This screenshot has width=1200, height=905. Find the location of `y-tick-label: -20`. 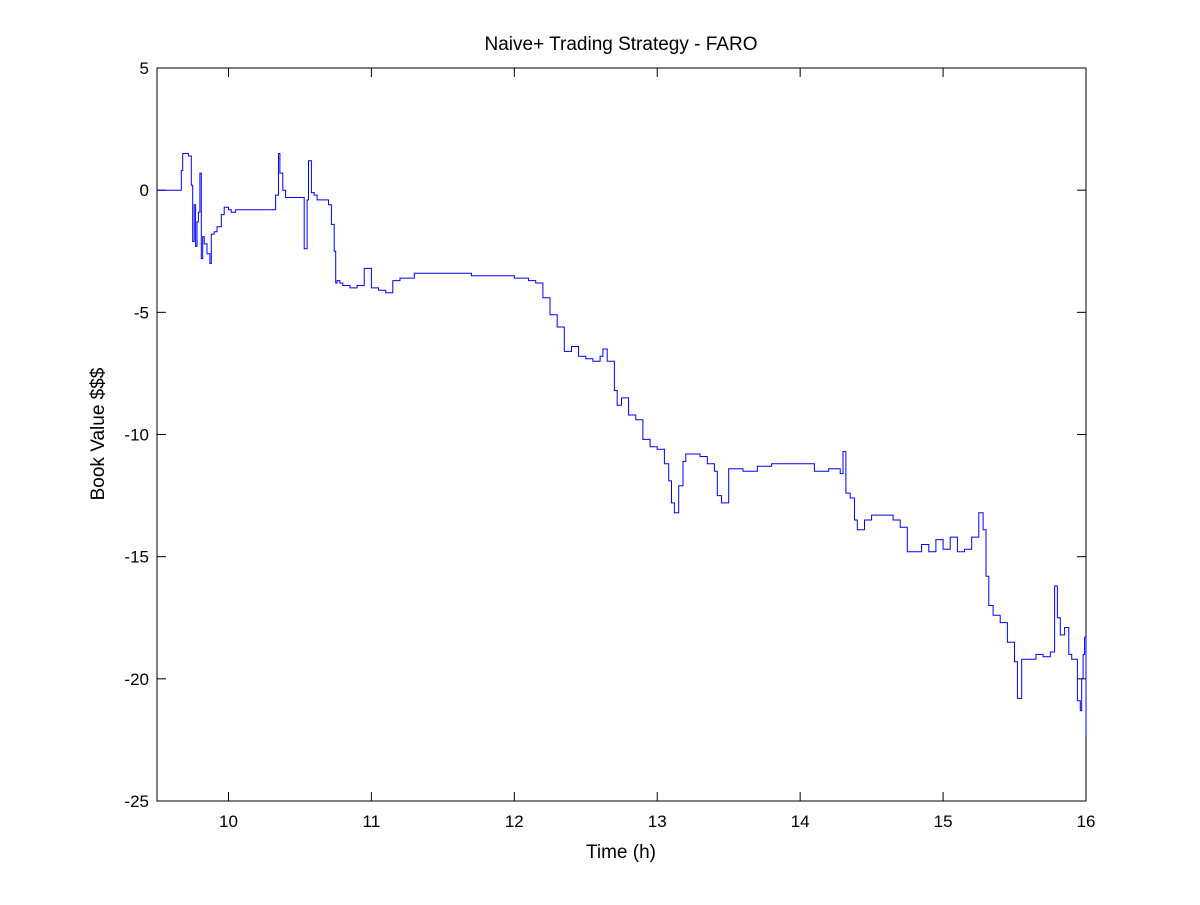

y-tick-label: -20 is located at coordinates (136, 679).